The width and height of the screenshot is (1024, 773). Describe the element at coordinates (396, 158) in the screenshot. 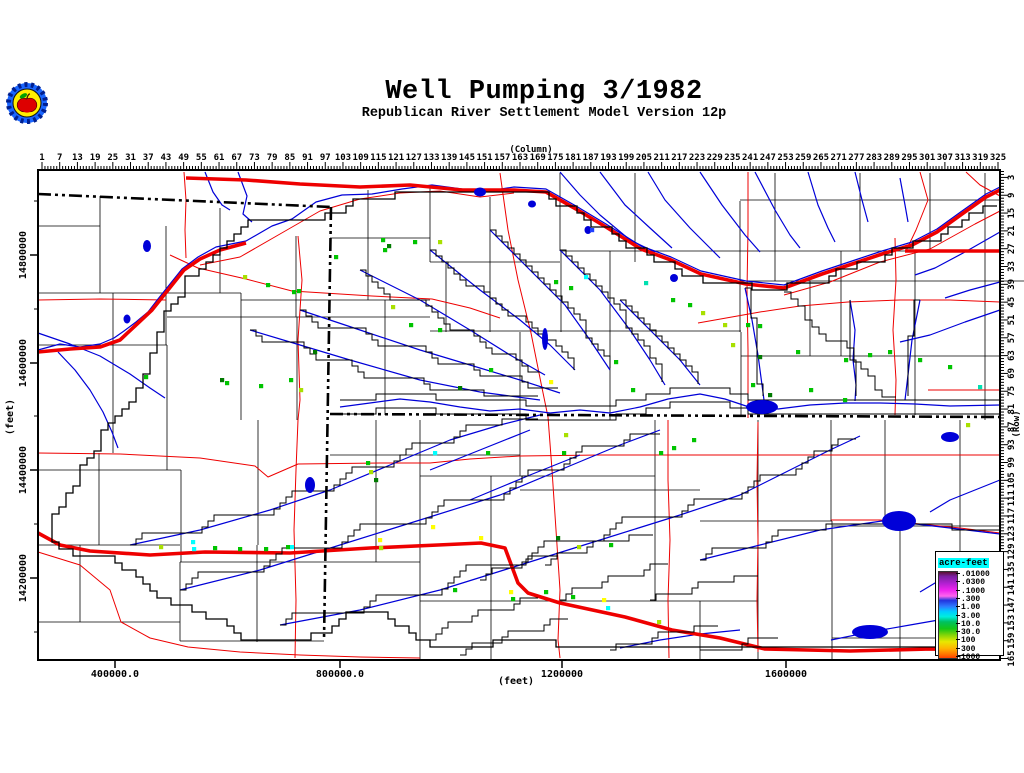

I see `column-tick-label: 121` at that location.